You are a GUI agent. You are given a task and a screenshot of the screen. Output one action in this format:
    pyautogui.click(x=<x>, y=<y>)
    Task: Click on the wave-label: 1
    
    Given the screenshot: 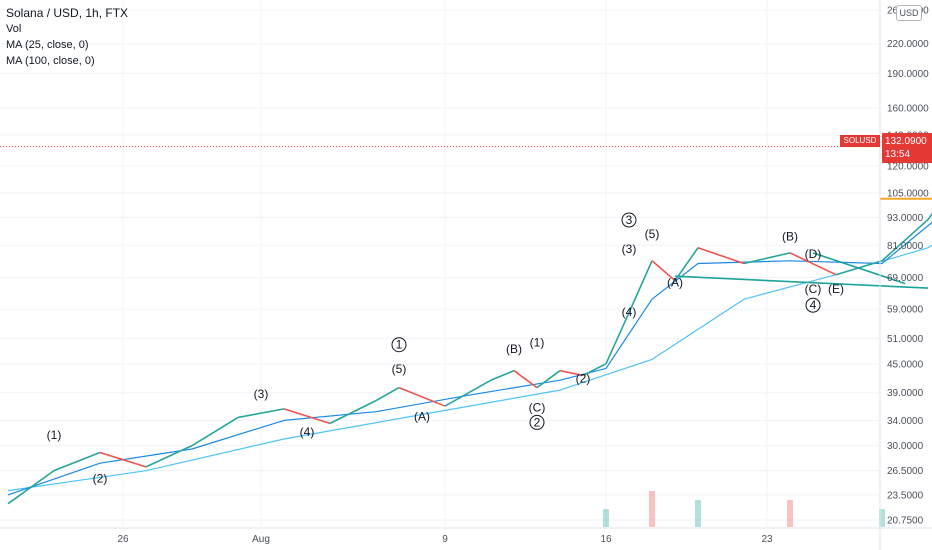 What is the action you would take?
    pyautogui.click(x=399, y=345)
    